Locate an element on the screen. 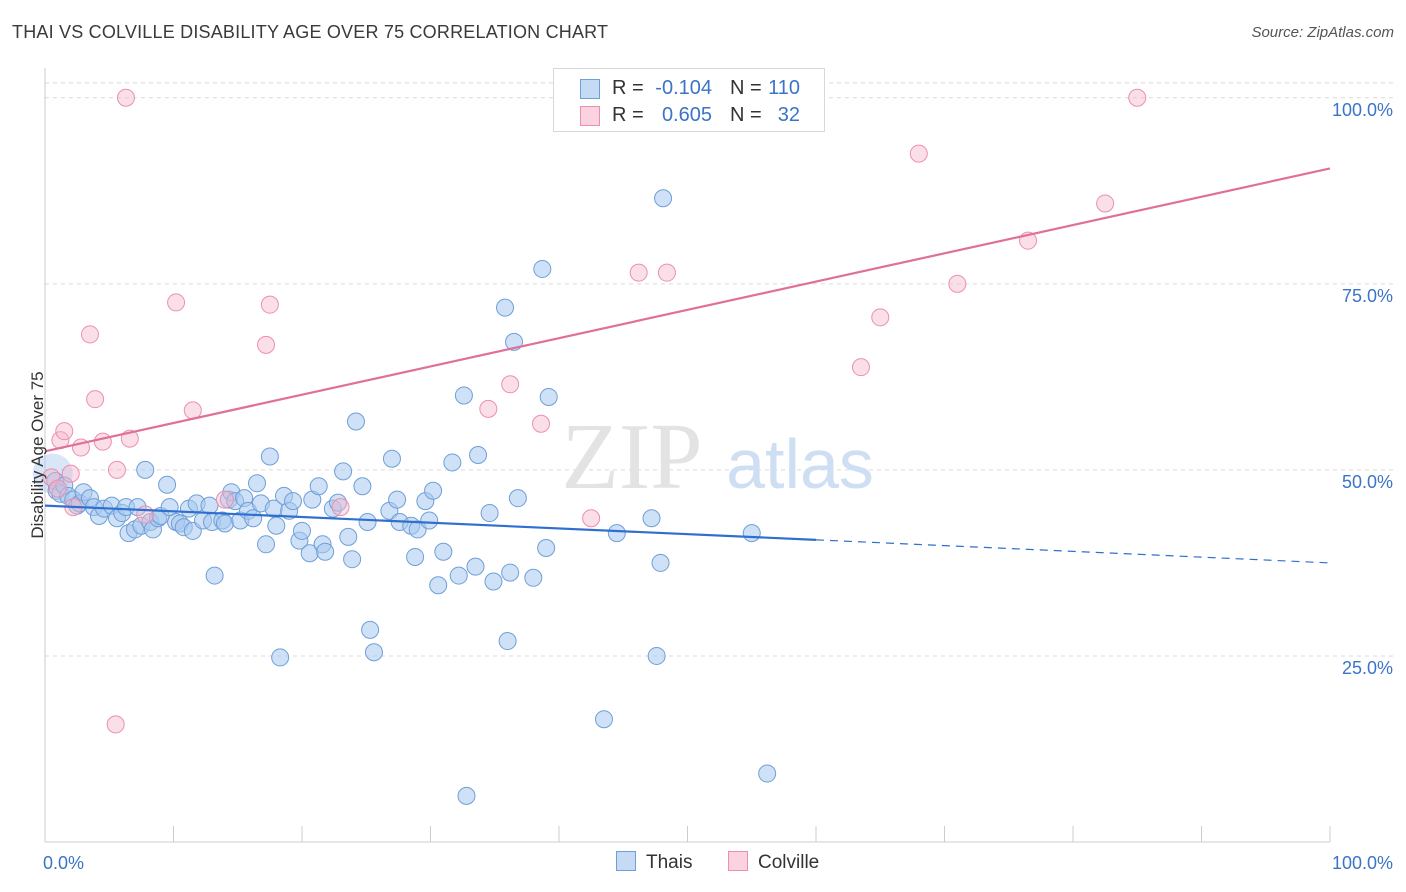 The height and width of the screenshot is (892, 1406). y-tick-label: 50.0% is located at coordinates (1367, 482).